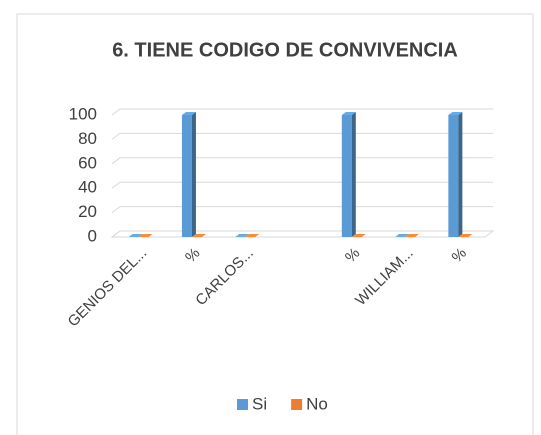  Describe the element at coordinates (83, 113) in the screenshot. I see `y-tick-label: 100` at that location.